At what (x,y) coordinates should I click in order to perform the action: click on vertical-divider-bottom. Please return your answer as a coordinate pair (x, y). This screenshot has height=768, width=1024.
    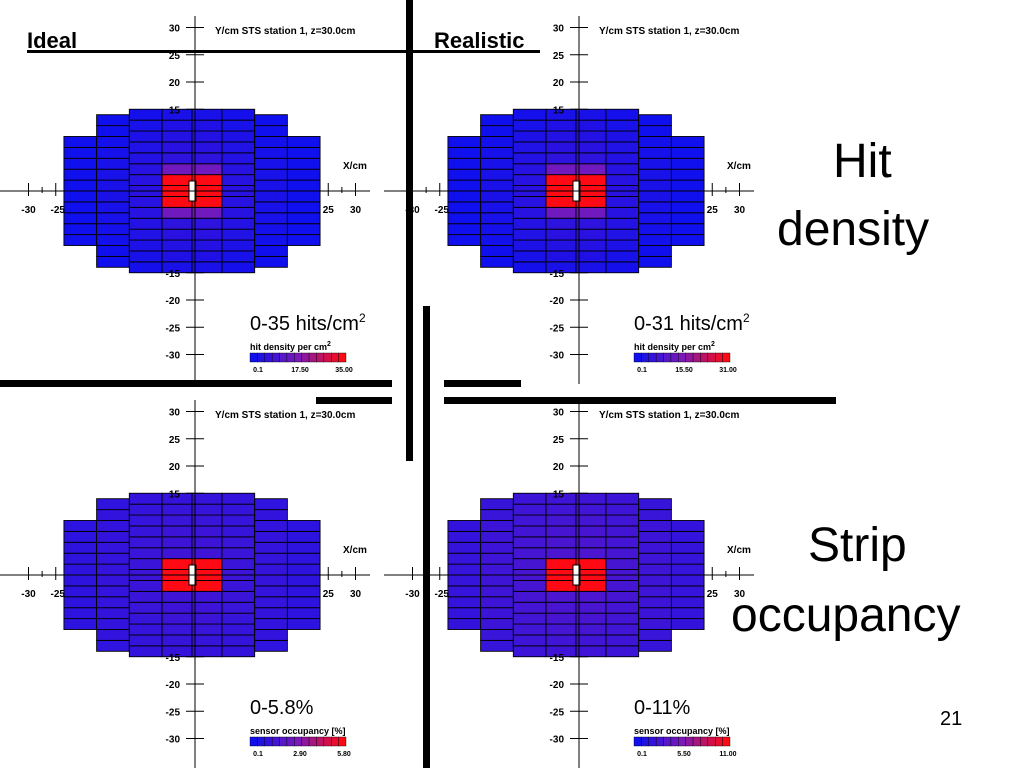
    Looking at the image, I should click on (426, 537).